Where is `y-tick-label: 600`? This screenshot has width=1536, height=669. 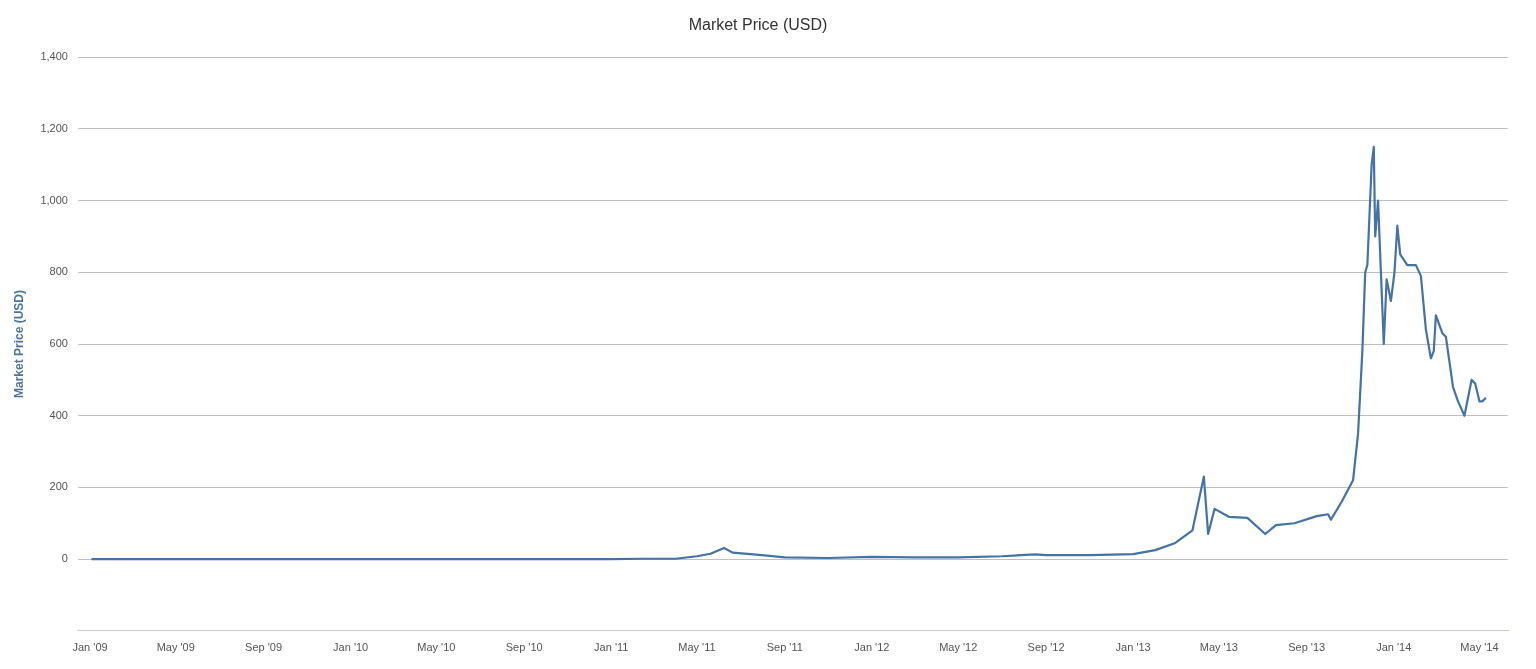
y-tick-label: 600 is located at coordinates (58, 343).